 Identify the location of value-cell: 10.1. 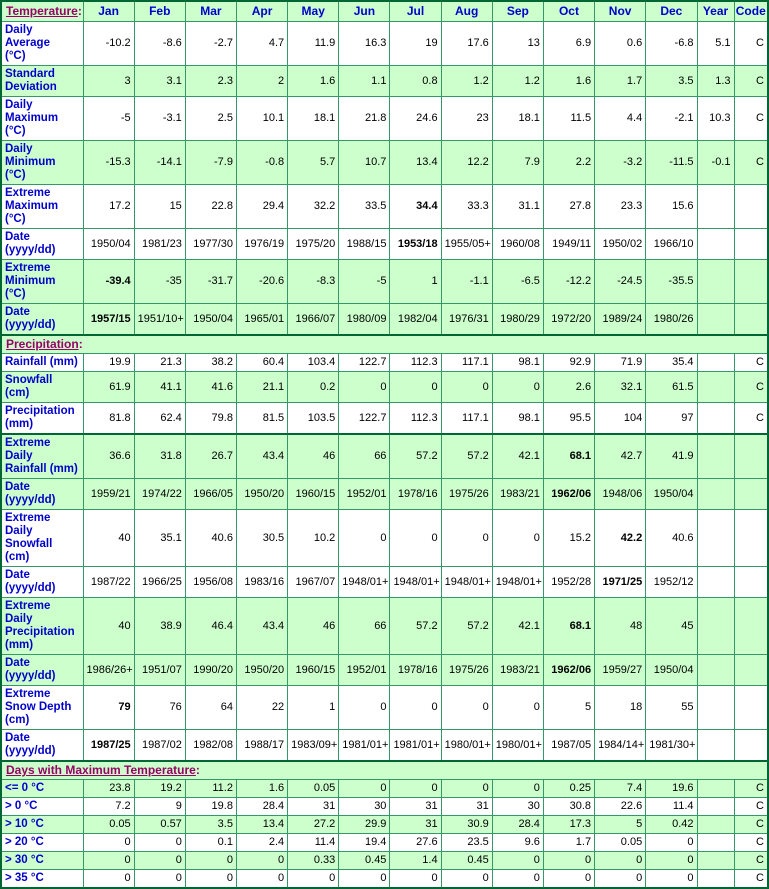
(262, 118).